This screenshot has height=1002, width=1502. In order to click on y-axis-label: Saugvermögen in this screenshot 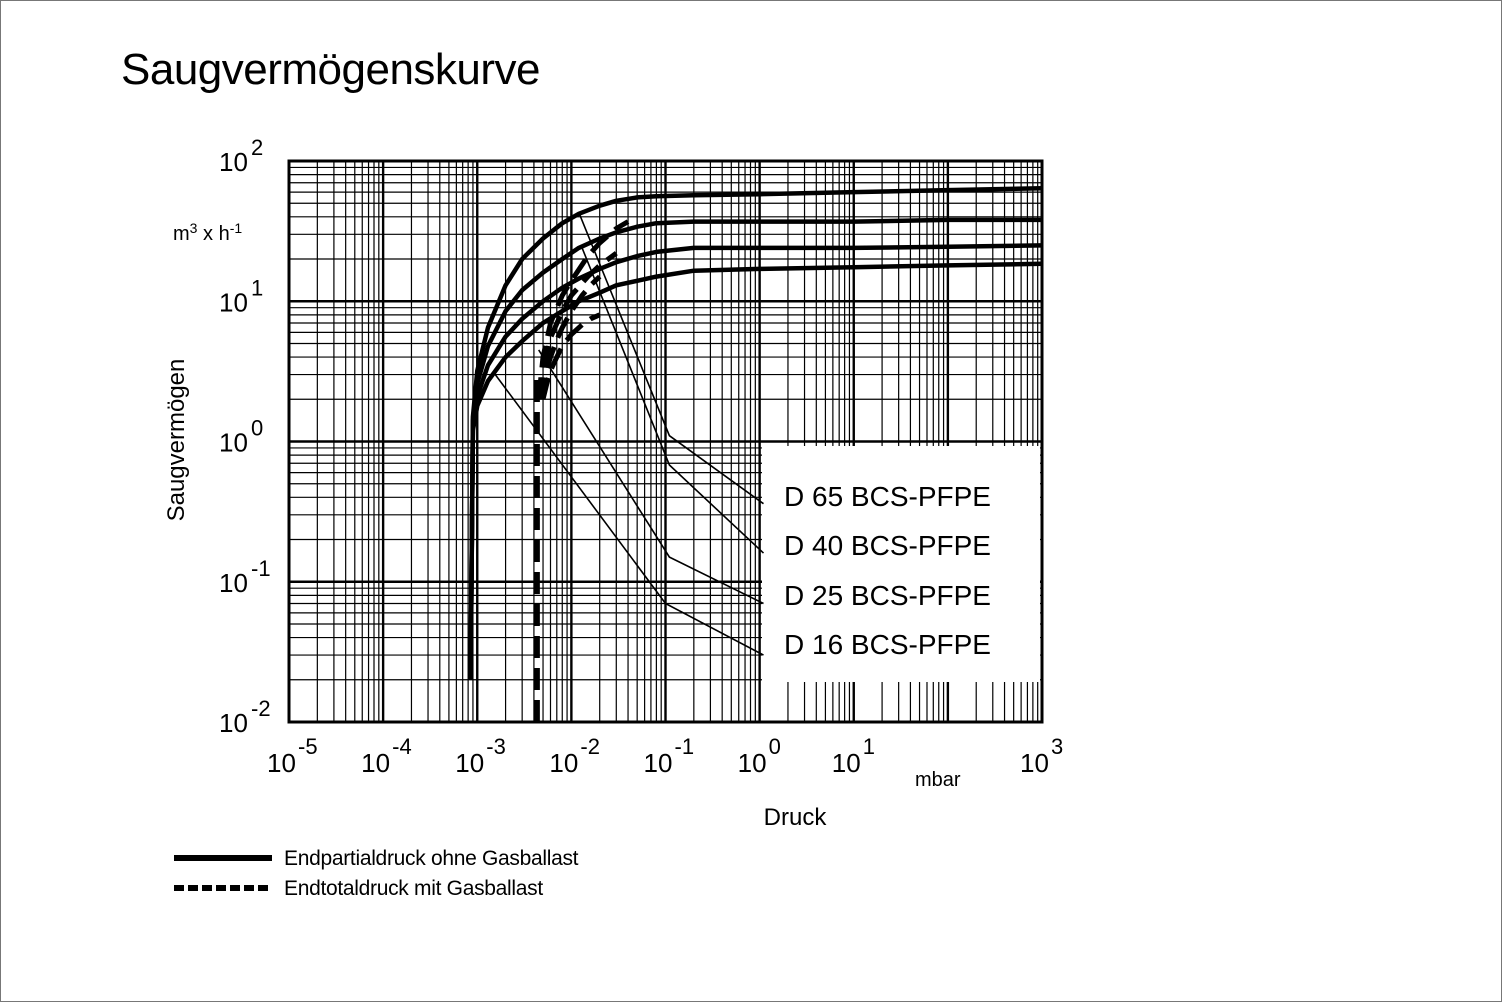, I will do `click(176, 440)`.